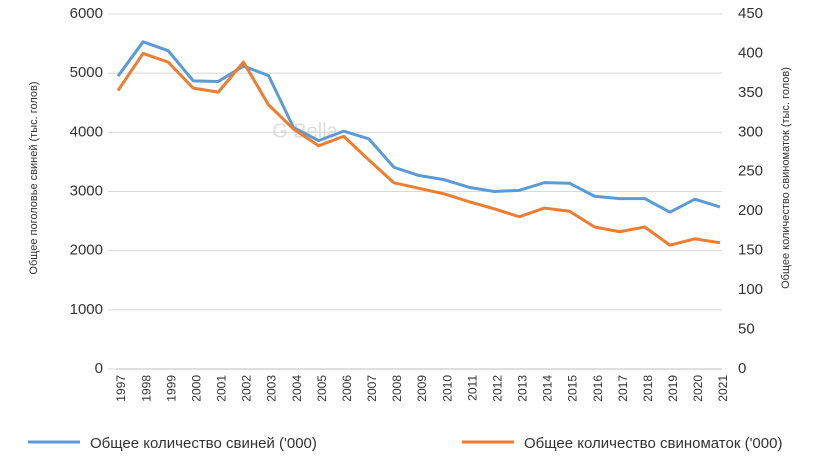  Describe the element at coordinates (146, 388) in the screenshot. I see `x-tick-label: 1998` at that location.